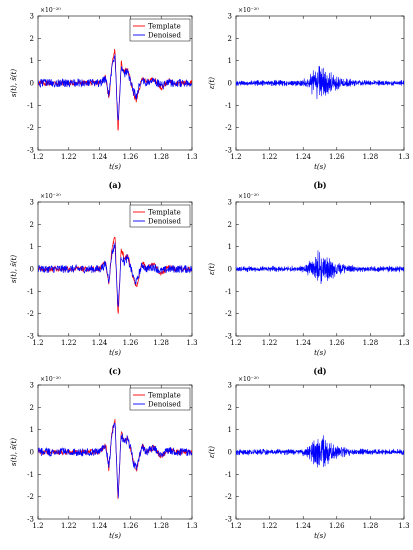 The height and width of the screenshot is (550, 413). I want to click on panel-label: (d), so click(319, 371).